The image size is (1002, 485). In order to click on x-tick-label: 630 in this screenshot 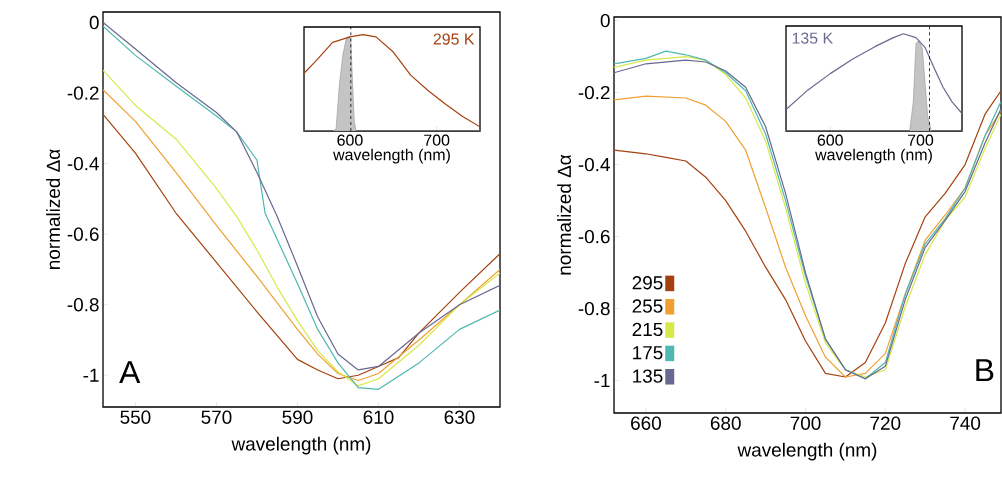, I will do `click(459, 417)`.